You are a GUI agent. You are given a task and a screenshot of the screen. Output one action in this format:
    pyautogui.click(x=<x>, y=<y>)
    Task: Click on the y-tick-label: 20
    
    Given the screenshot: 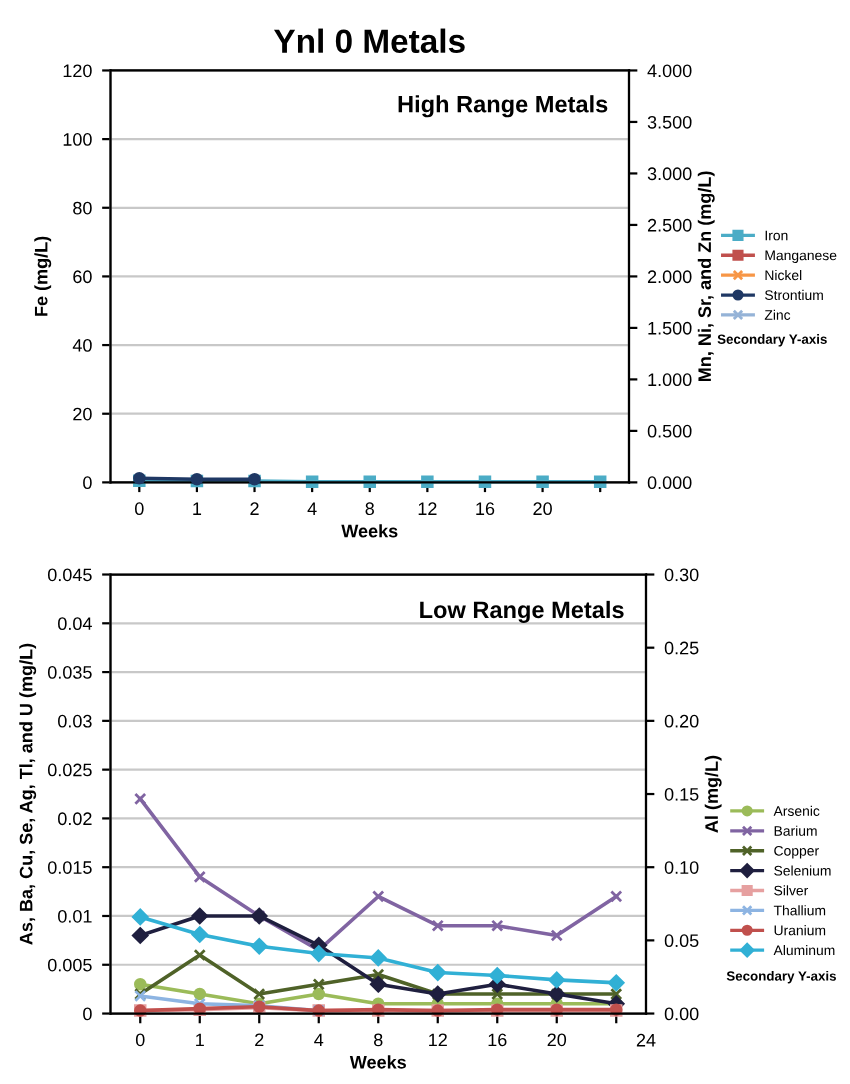 What is the action you would take?
    pyautogui.click(x=82, y=414)
    